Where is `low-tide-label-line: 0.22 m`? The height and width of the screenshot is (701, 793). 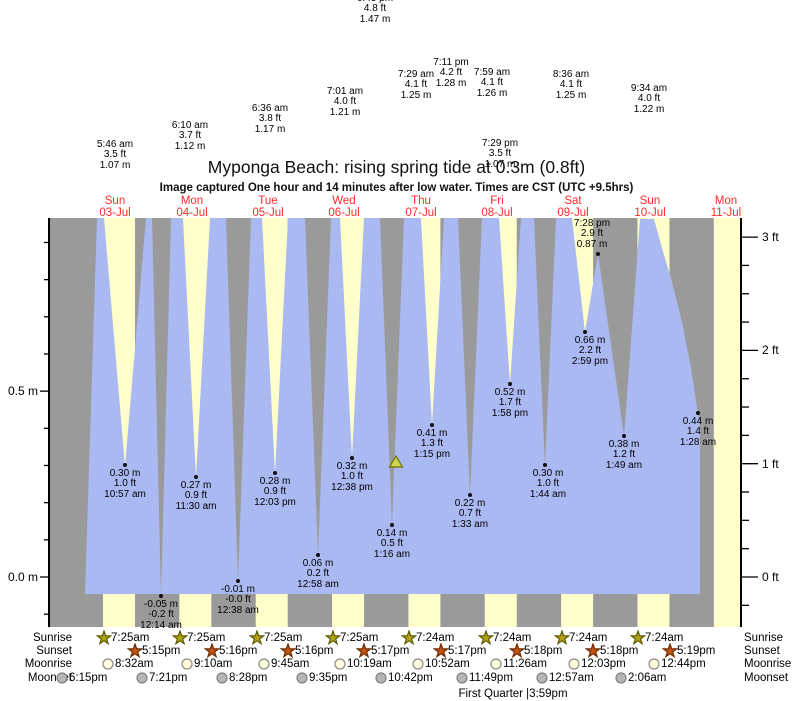
low-tide-label-line: 0.22 m is located at coordinates (470, 503).